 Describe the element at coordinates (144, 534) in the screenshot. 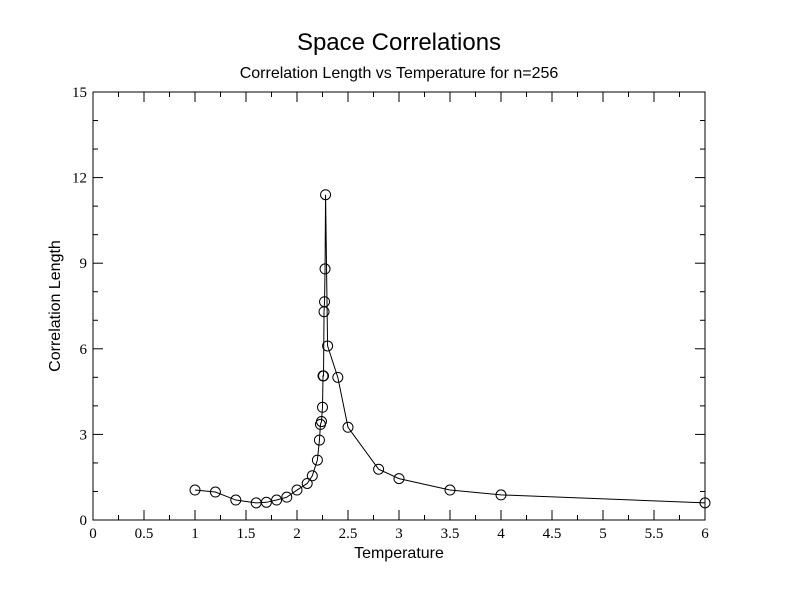

I see `x-tick-label: 0.5` at that location.